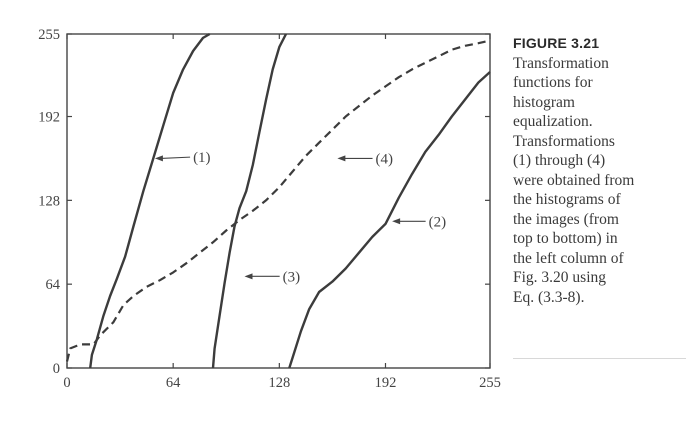 This screenshot has height=441, width=694. I want to click on annotation-label-1: (1), so click(202, 158).